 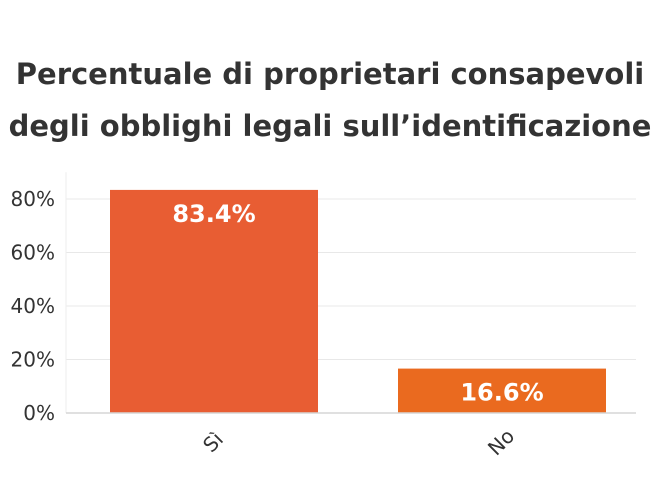 I want to click on chart-title-line-1: Percentuale di proprietari consapevoli, so click(x=330, y=74).